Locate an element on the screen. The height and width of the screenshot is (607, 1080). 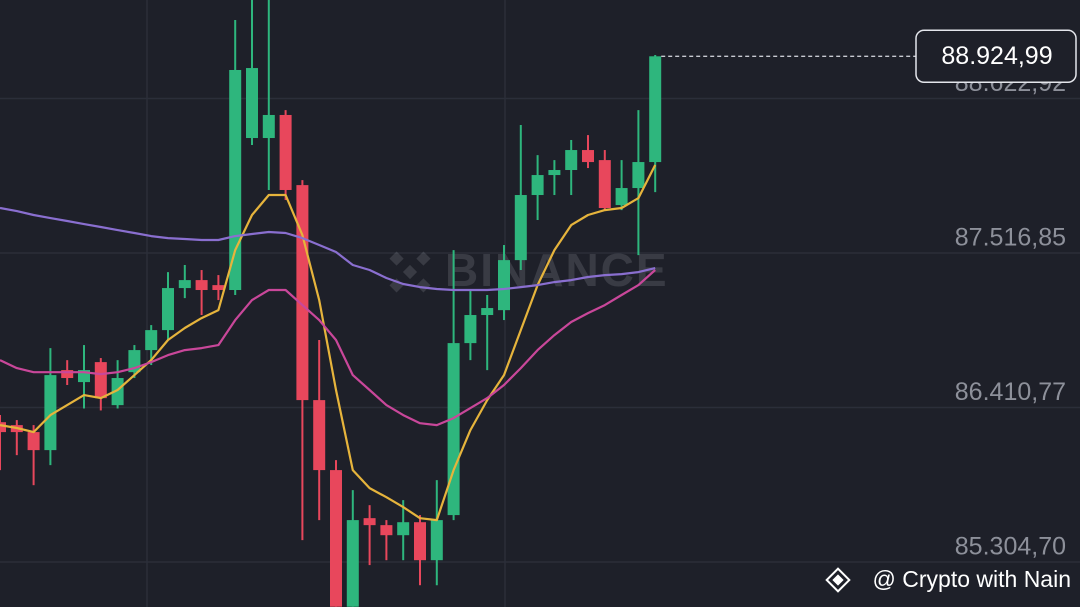
credit-text: @ Crypto with Nain is located at coordinates (972, 579).